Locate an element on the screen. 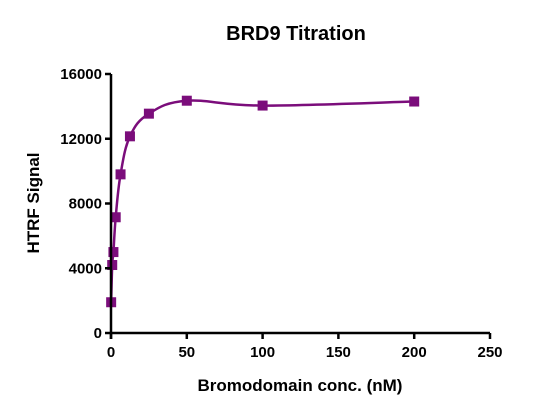 The height and width of the screenshot is (414, 556). x-tick-label: 100 is located at coordinates (262, 352).